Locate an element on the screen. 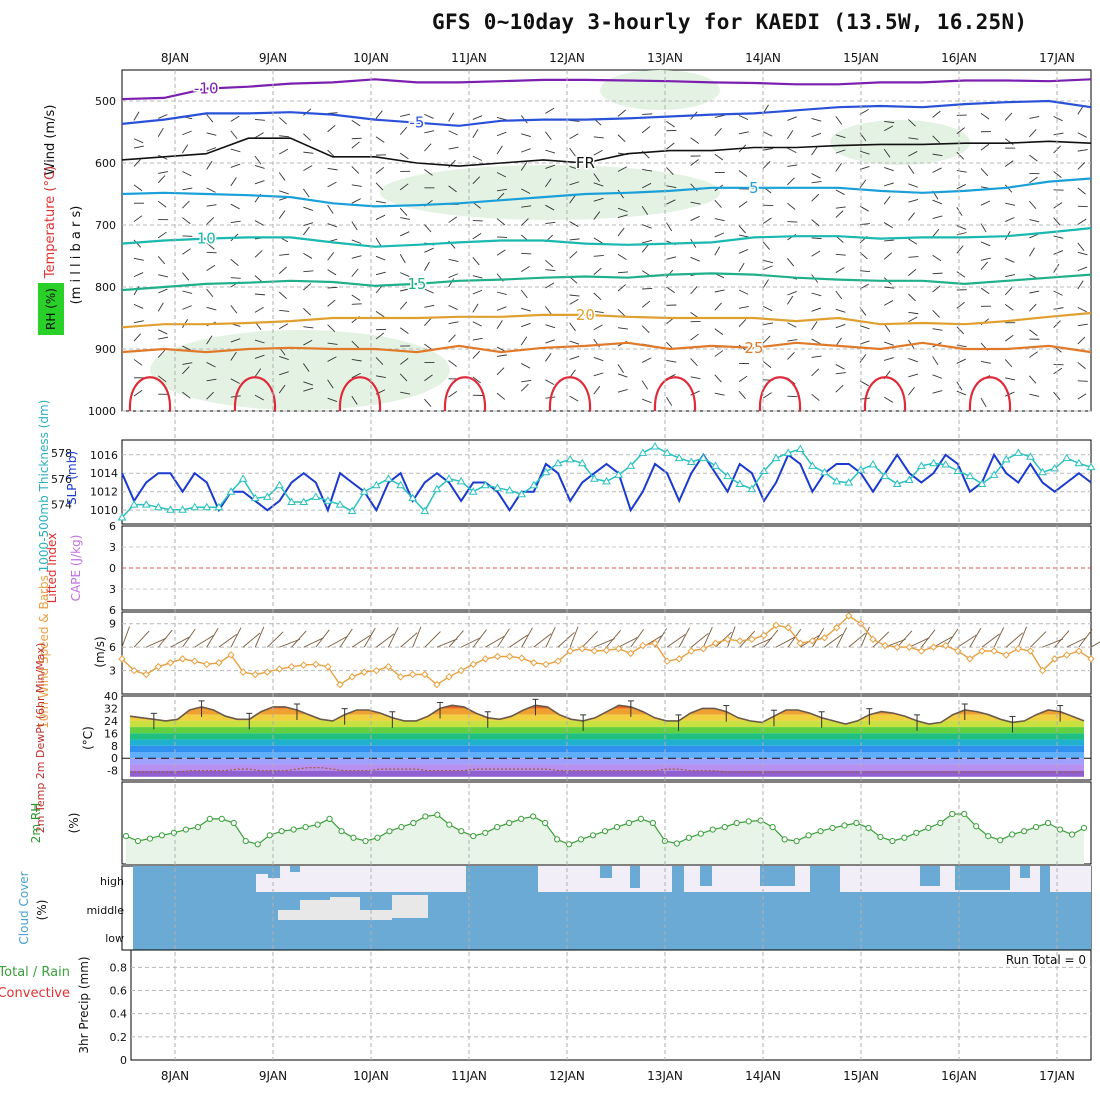 The height and width of the screenshot is (1100, 1100). isotherm-label: 15 is located at coordinates (416, 284).